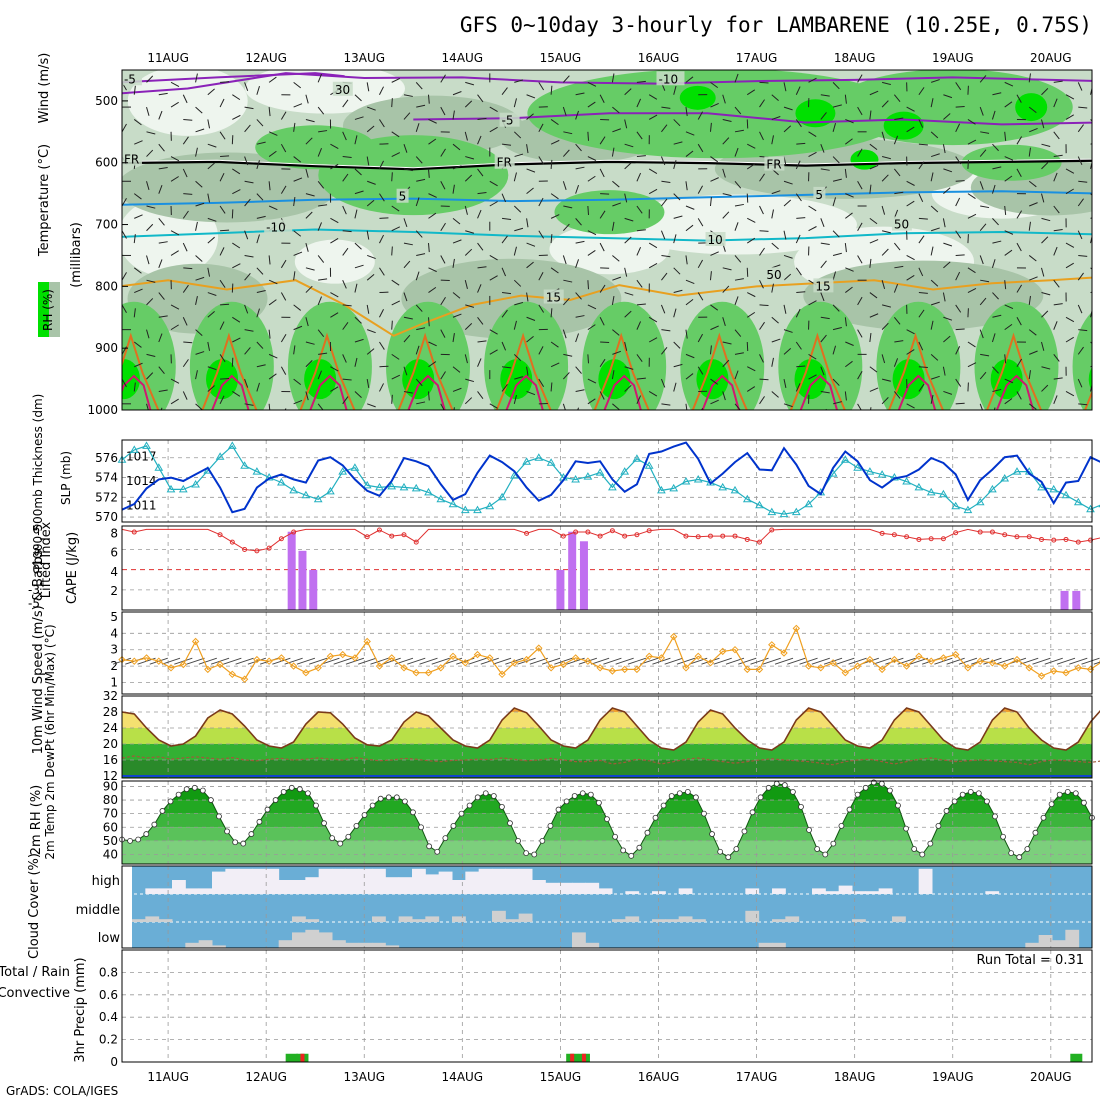  I want to click on contour-label: -5, so click(130, 79).